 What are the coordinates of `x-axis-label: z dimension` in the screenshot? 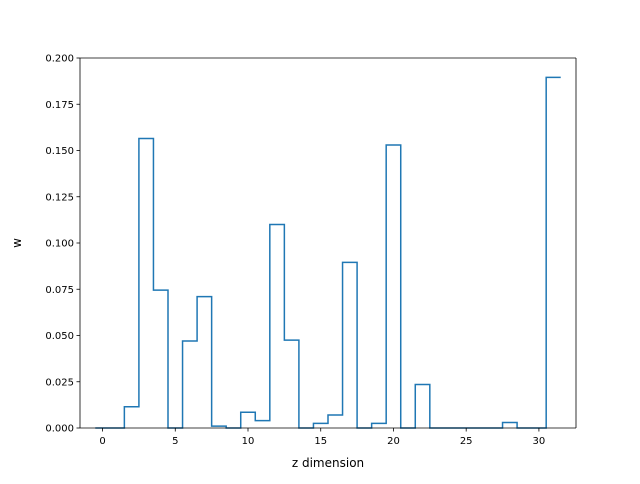 It's located at (328, 463).